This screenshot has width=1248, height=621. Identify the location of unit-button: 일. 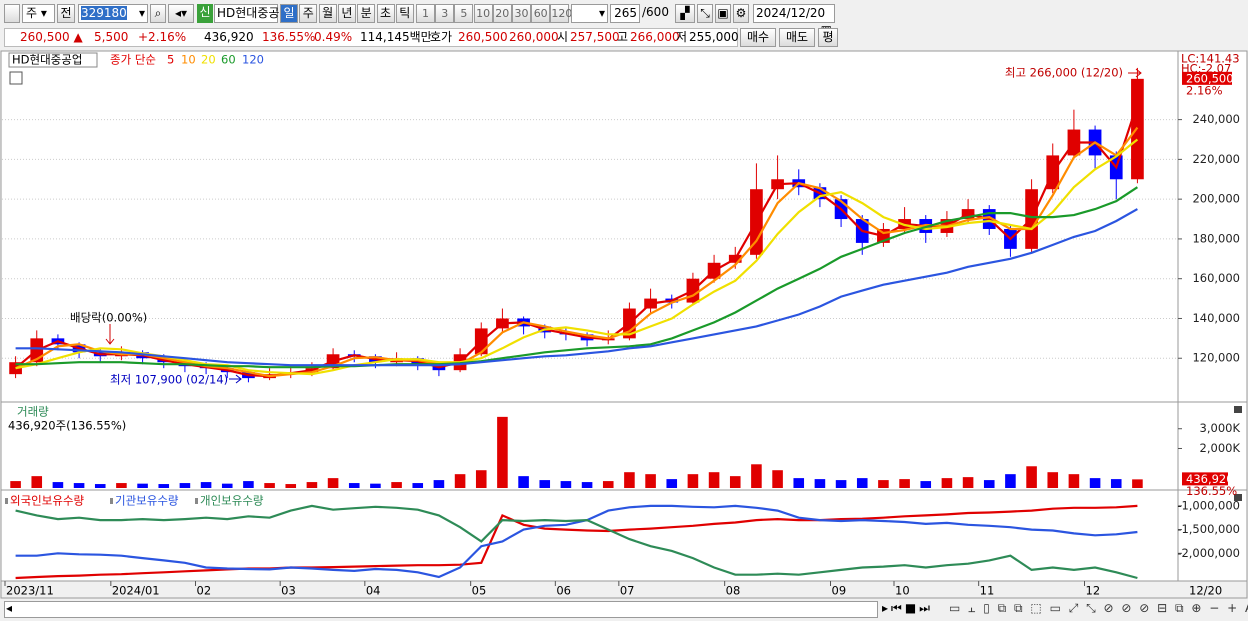
(289, 13).